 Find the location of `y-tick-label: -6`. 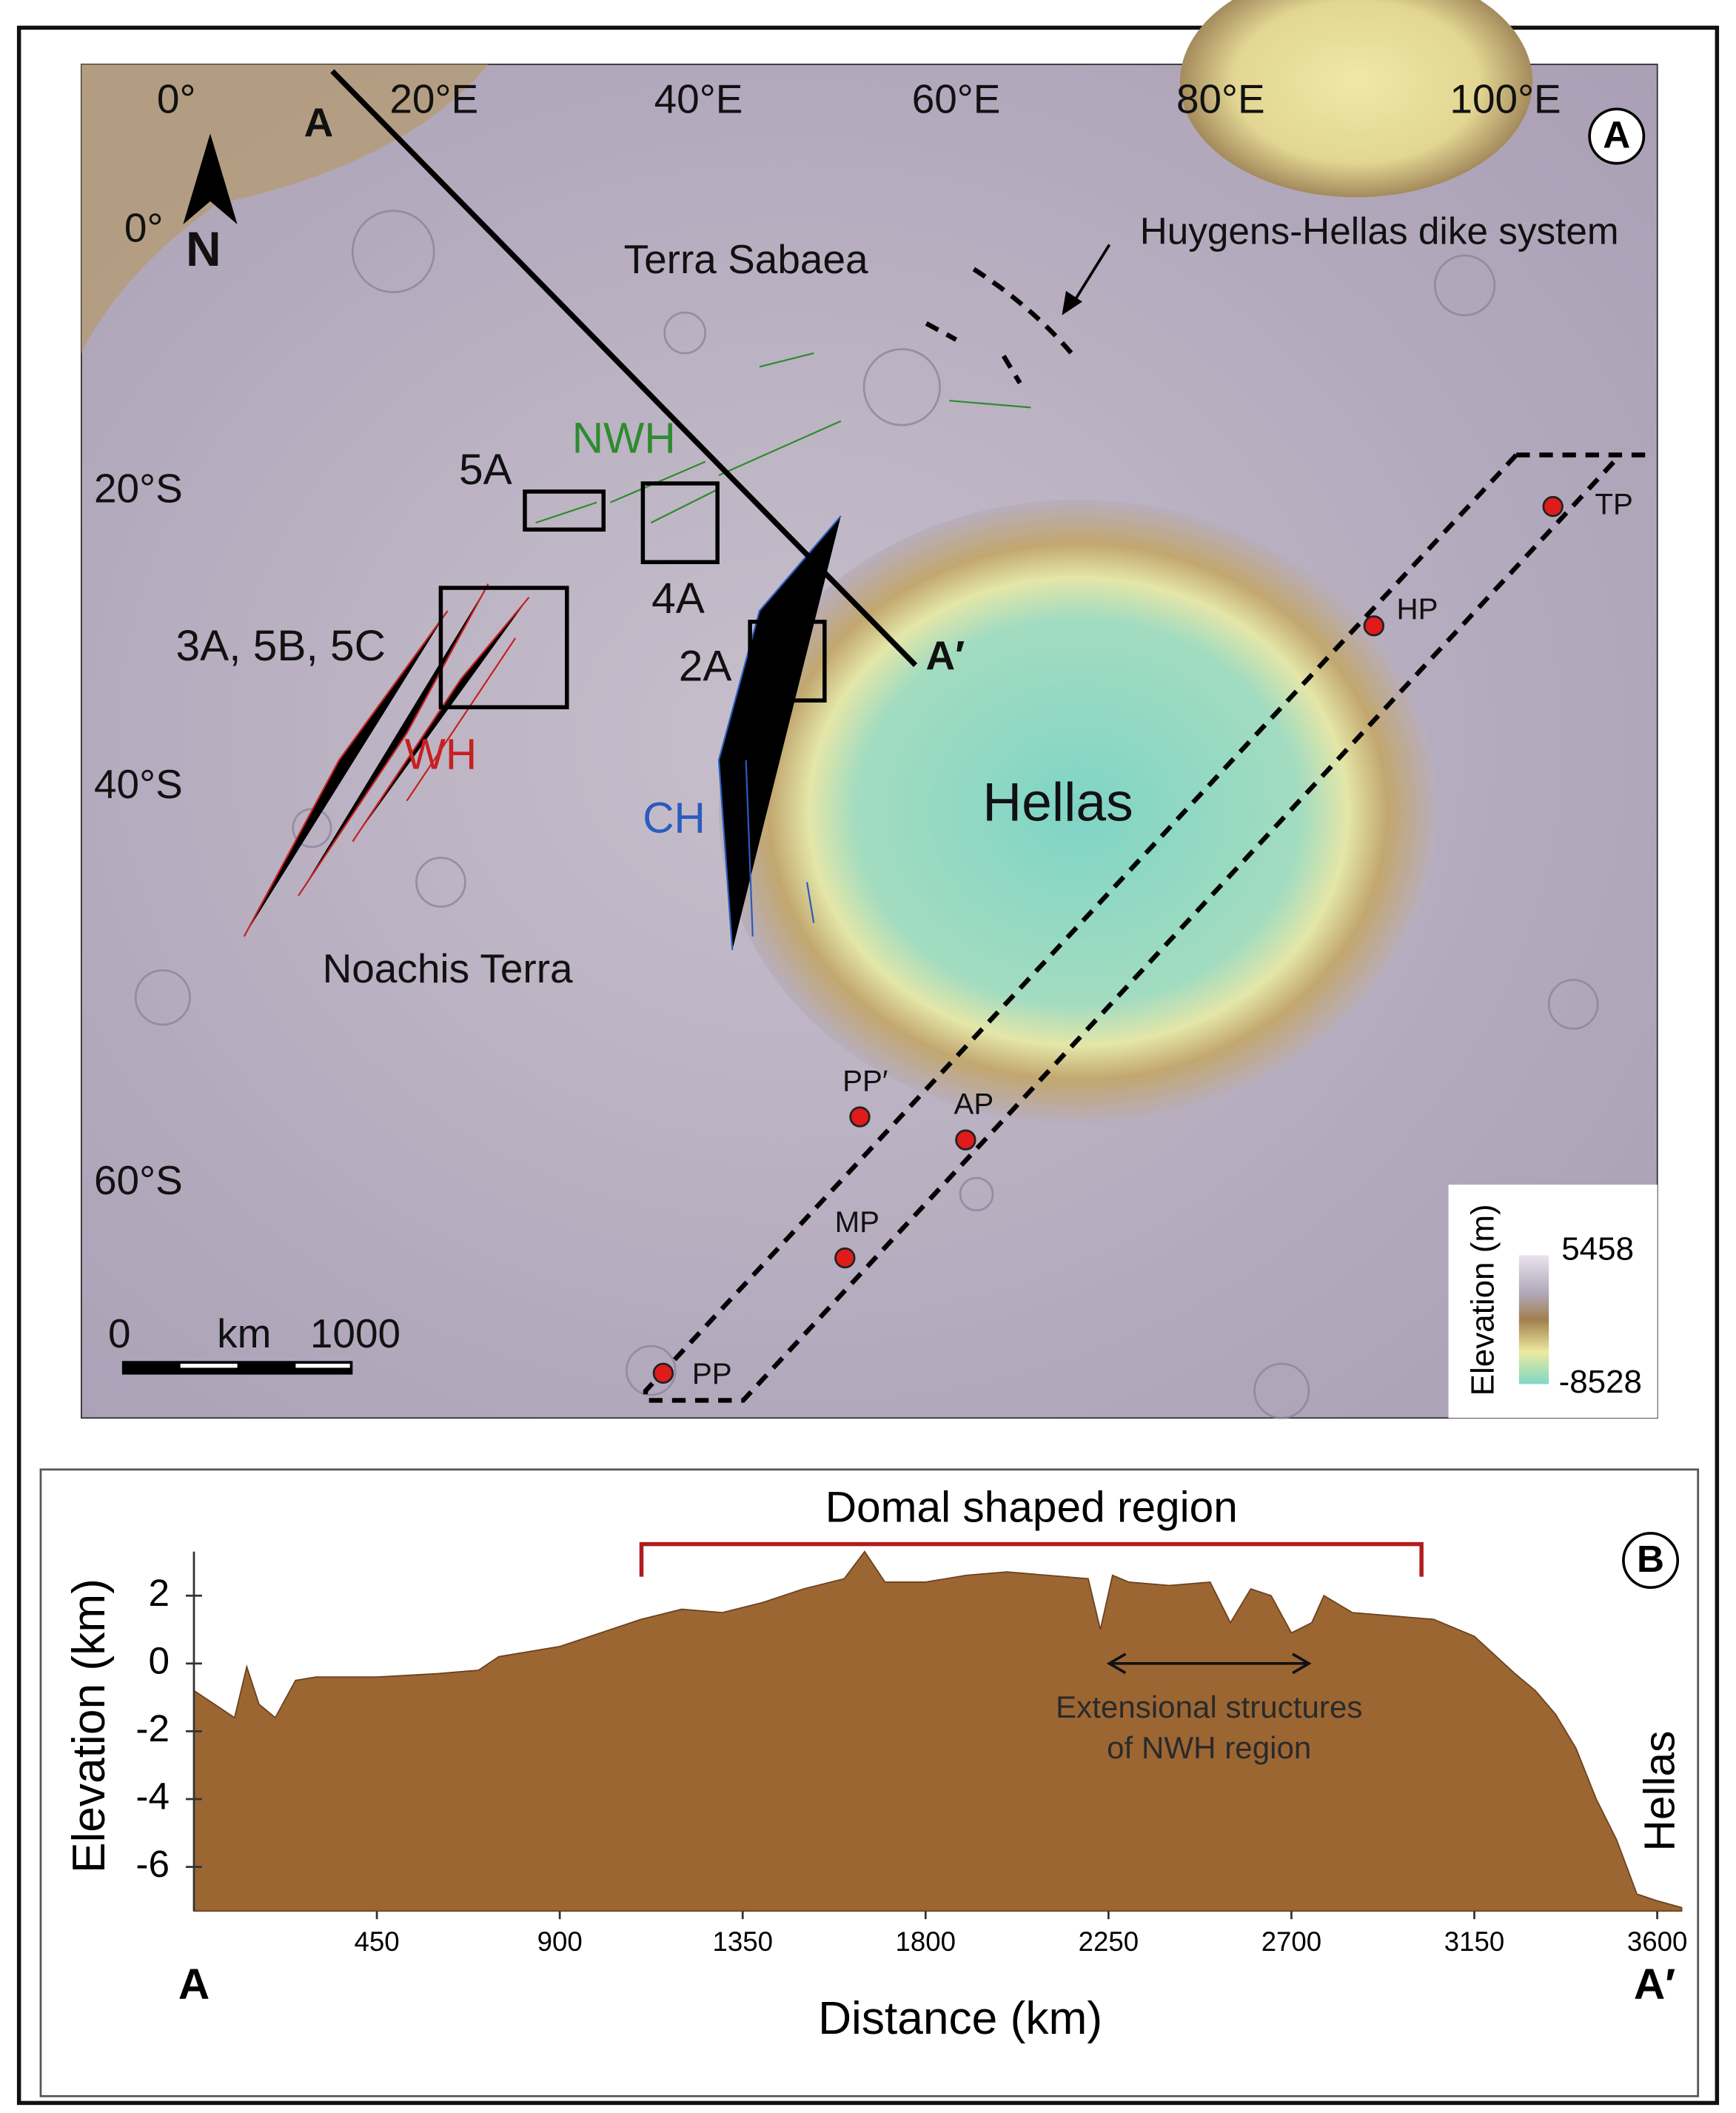

y-tick-label: -6 is located at coordinates (152, 1864).